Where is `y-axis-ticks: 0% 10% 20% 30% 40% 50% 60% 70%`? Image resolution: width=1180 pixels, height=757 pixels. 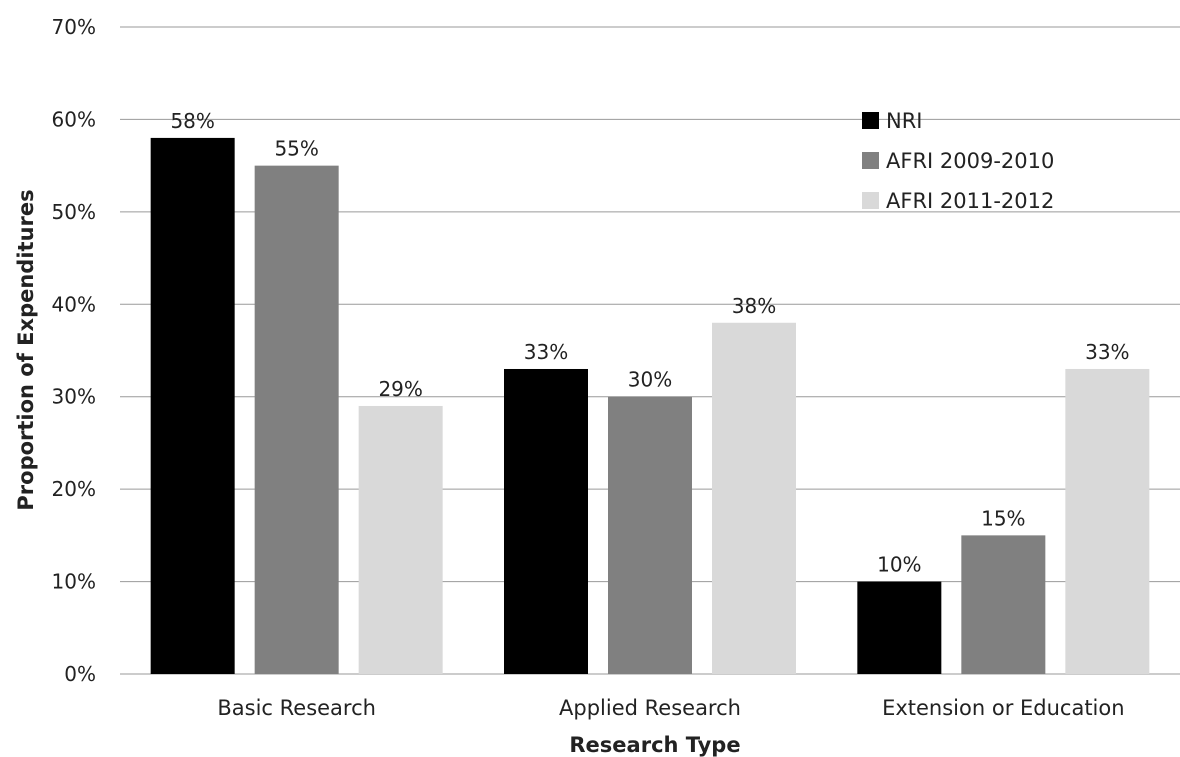 y-axis-ticks: 0% 10% 20% 30% 40% 50% 60% 70% is located at coordinates (74, 350).